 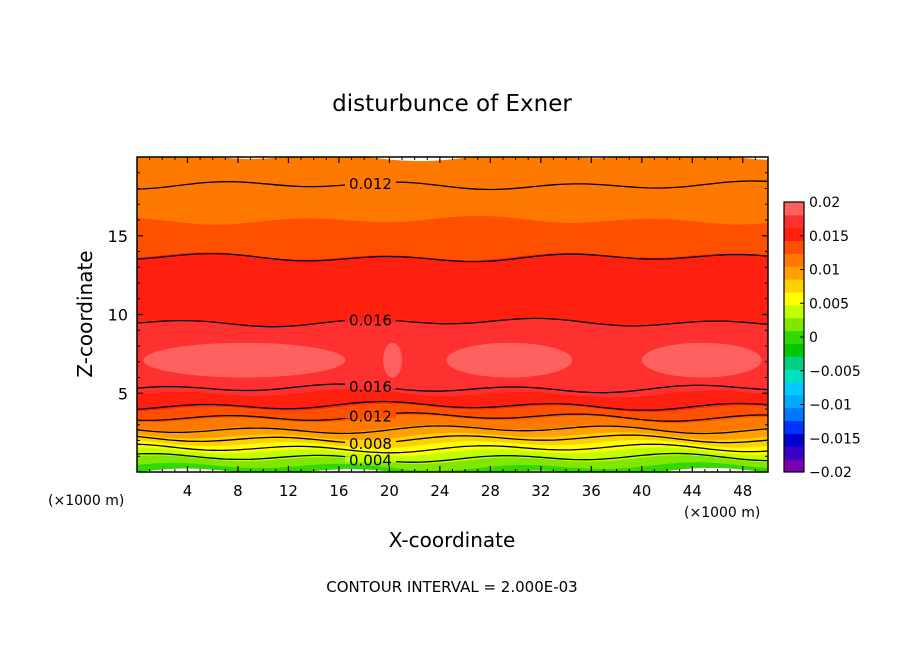 I want to click on y-tick-label: 5, so click(x=123, y=393).